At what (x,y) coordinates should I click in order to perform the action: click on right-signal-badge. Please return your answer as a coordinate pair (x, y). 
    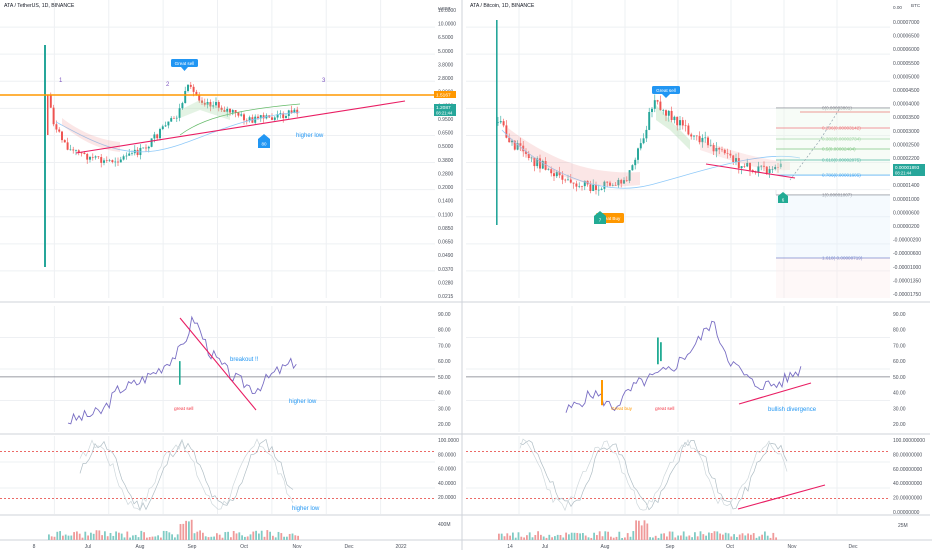
    Looking at the image, I should click on (783, 197).